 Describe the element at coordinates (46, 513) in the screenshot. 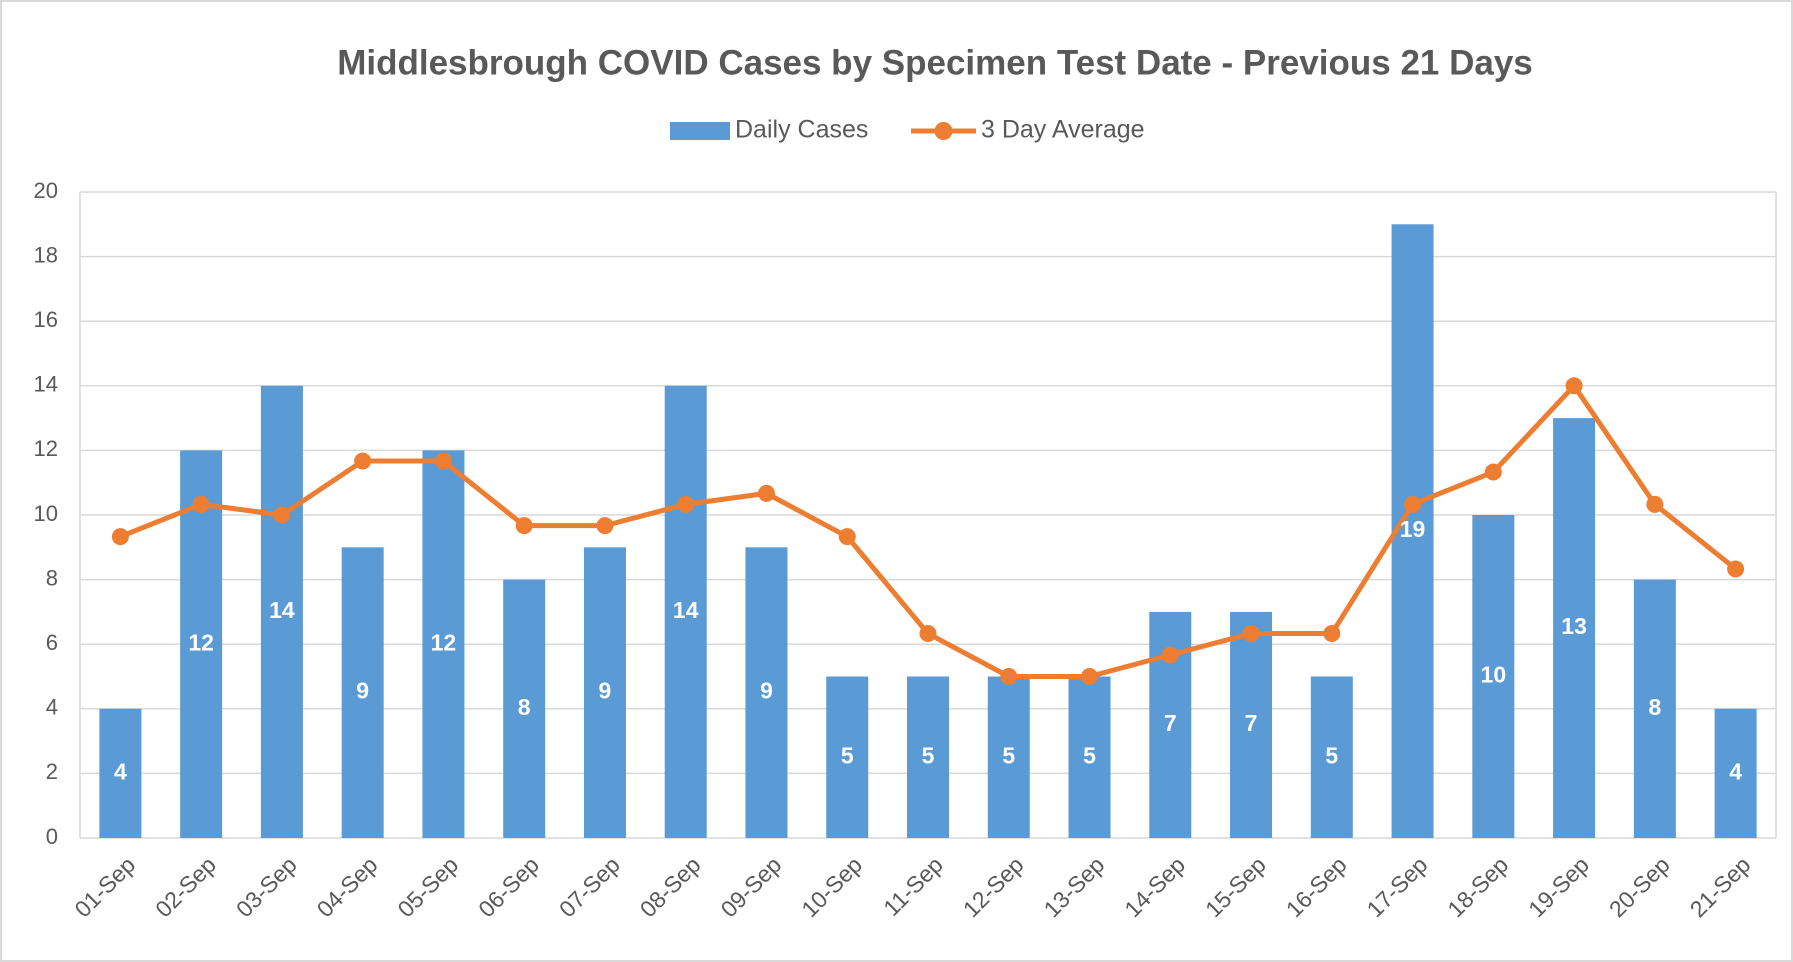

I see `y-tick-label: 10` at that location.